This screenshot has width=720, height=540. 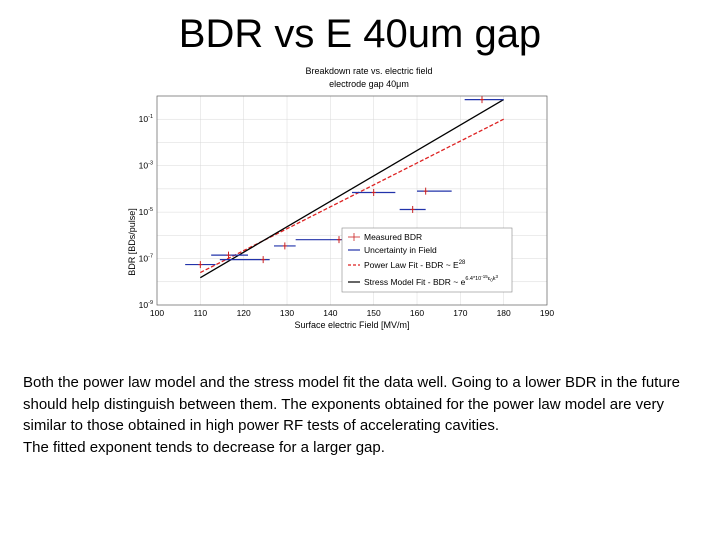 What do you see at coordinates (150, 164) in the screenshot?
I see `y-tick-exponent: -3` at bounding box center [150, 164].